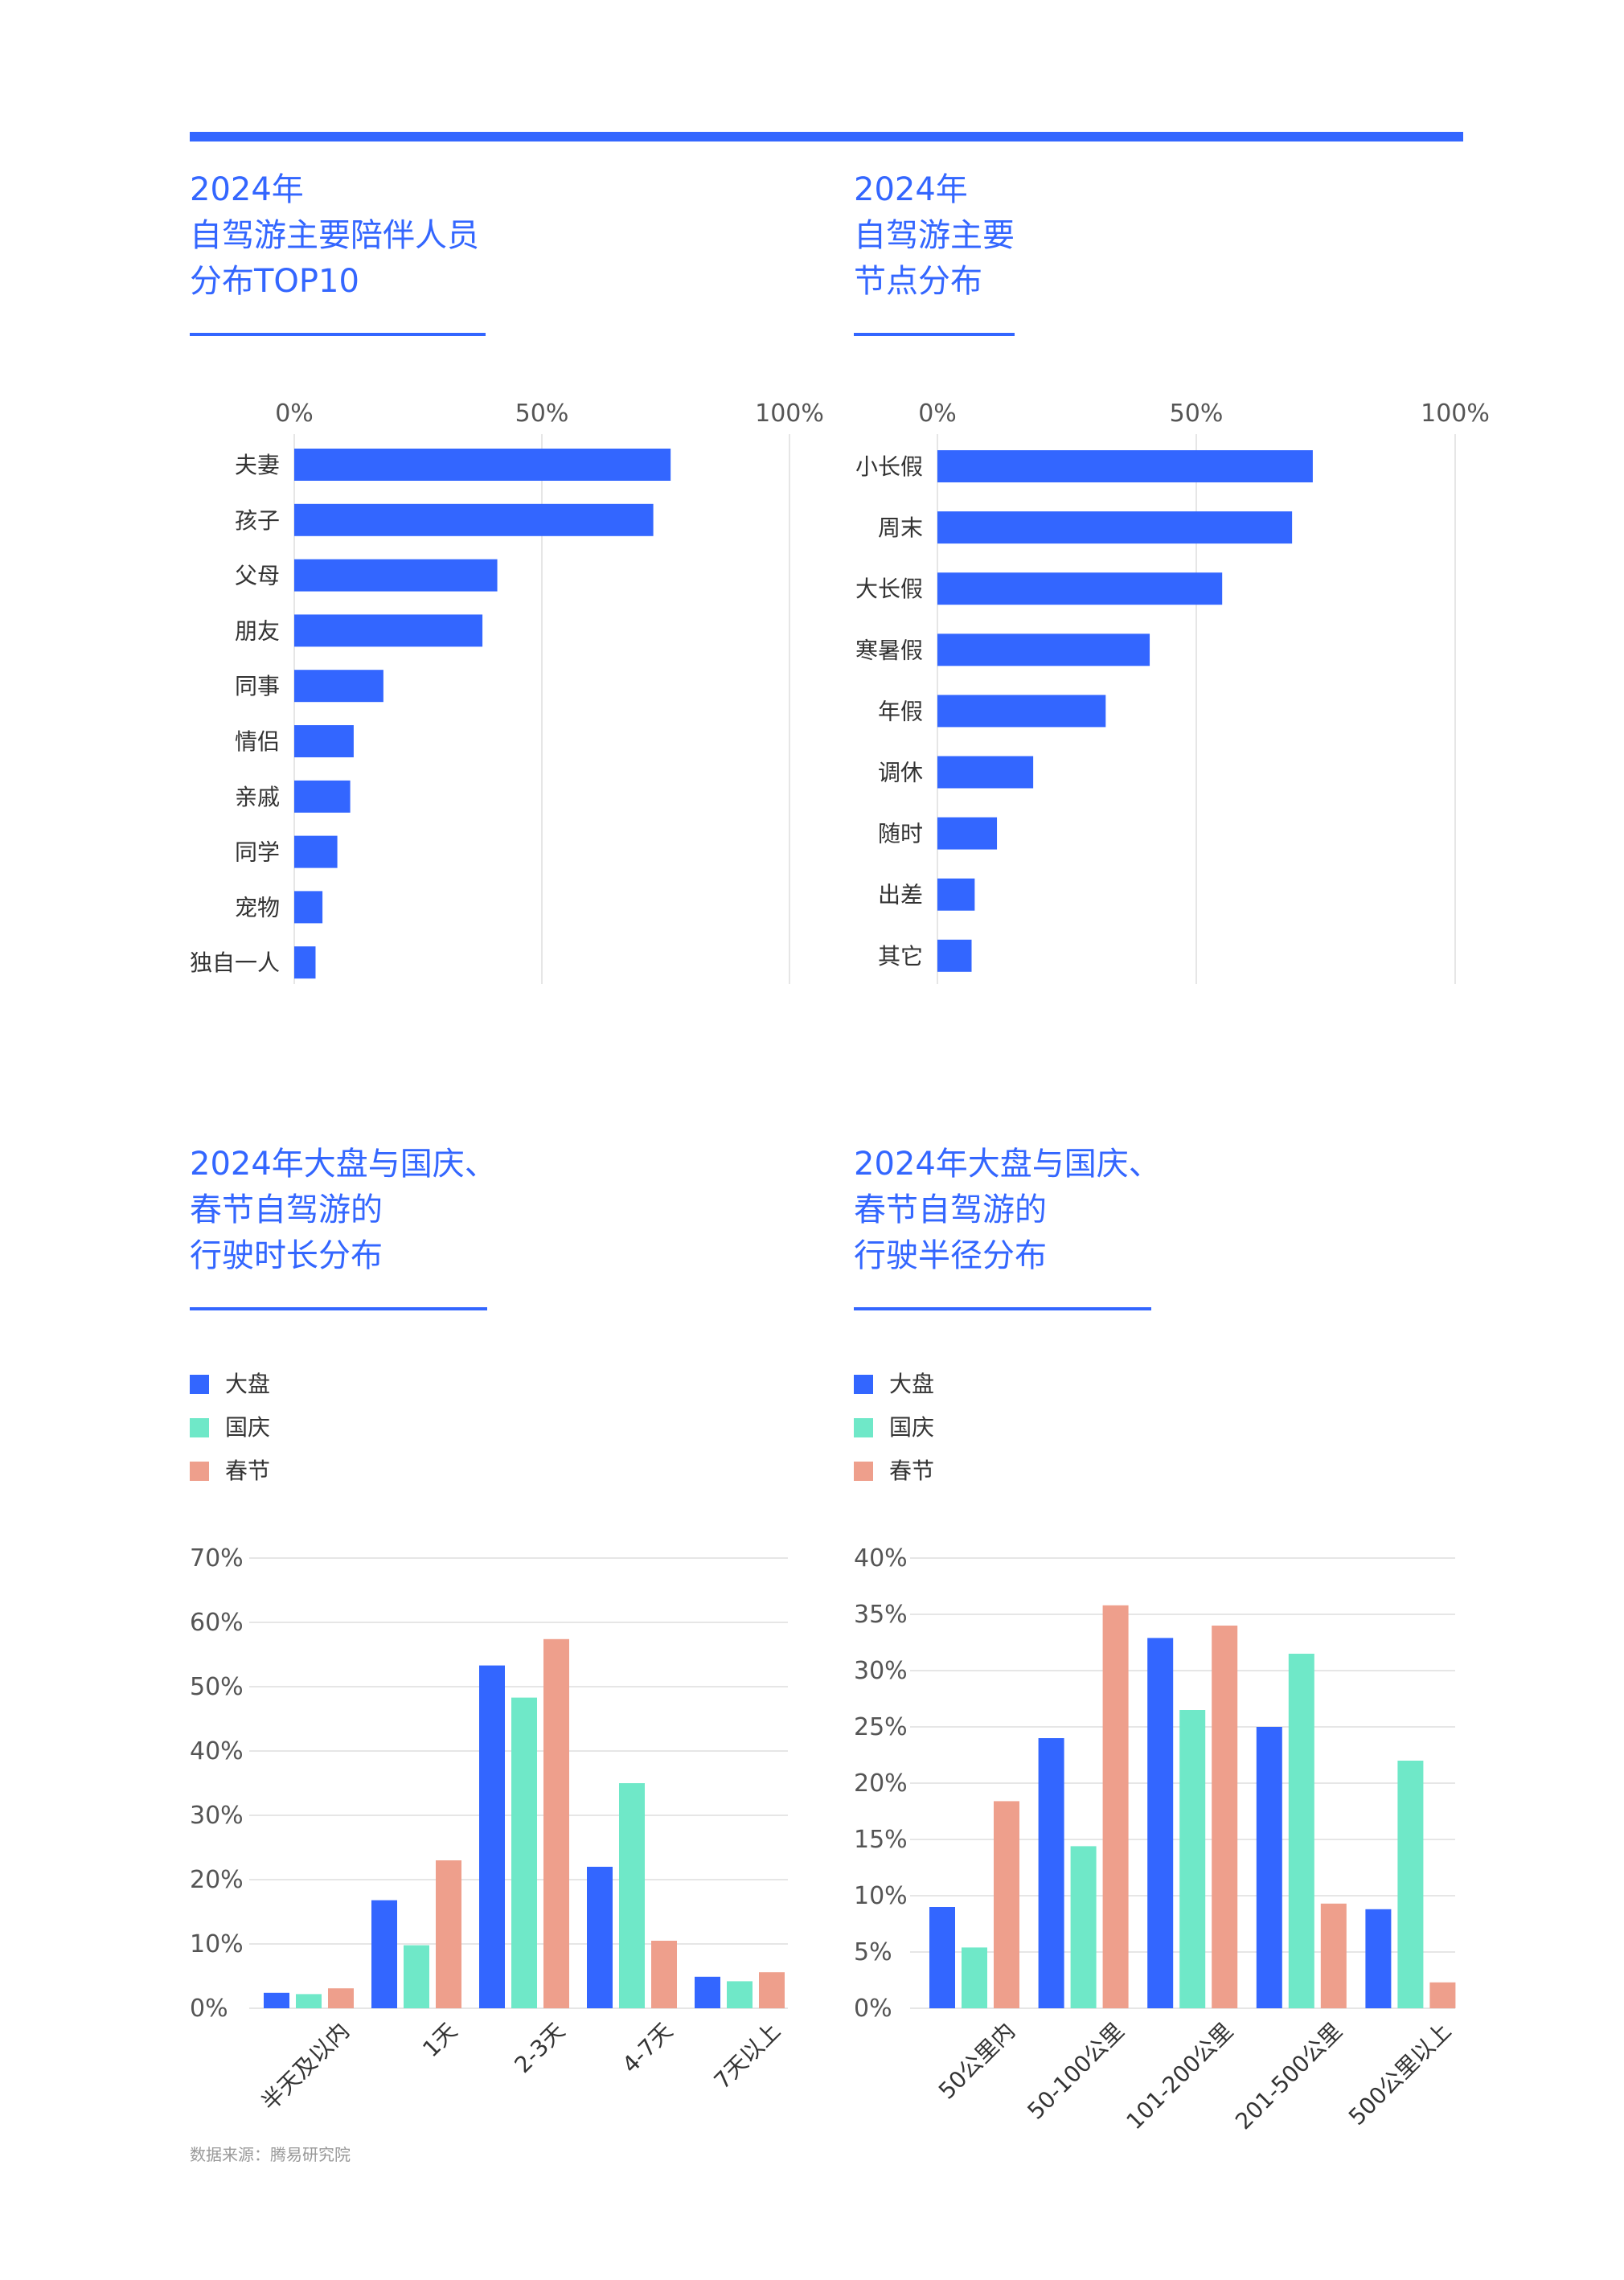 The width and height of the screenshot is (1624, 2280). What do you see at coordinates (1003, 1308) in the screenshot?
I see `chart4-title-underline` at bounding box center [1003, 1308].